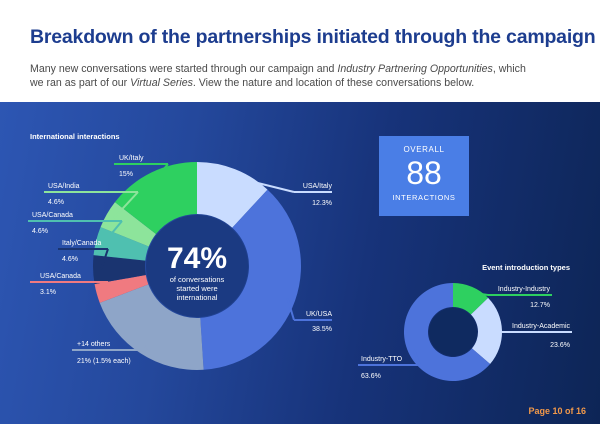 The image size is (600, 424). I want to click on slice-label: USA/Italy, so click(318, 186).